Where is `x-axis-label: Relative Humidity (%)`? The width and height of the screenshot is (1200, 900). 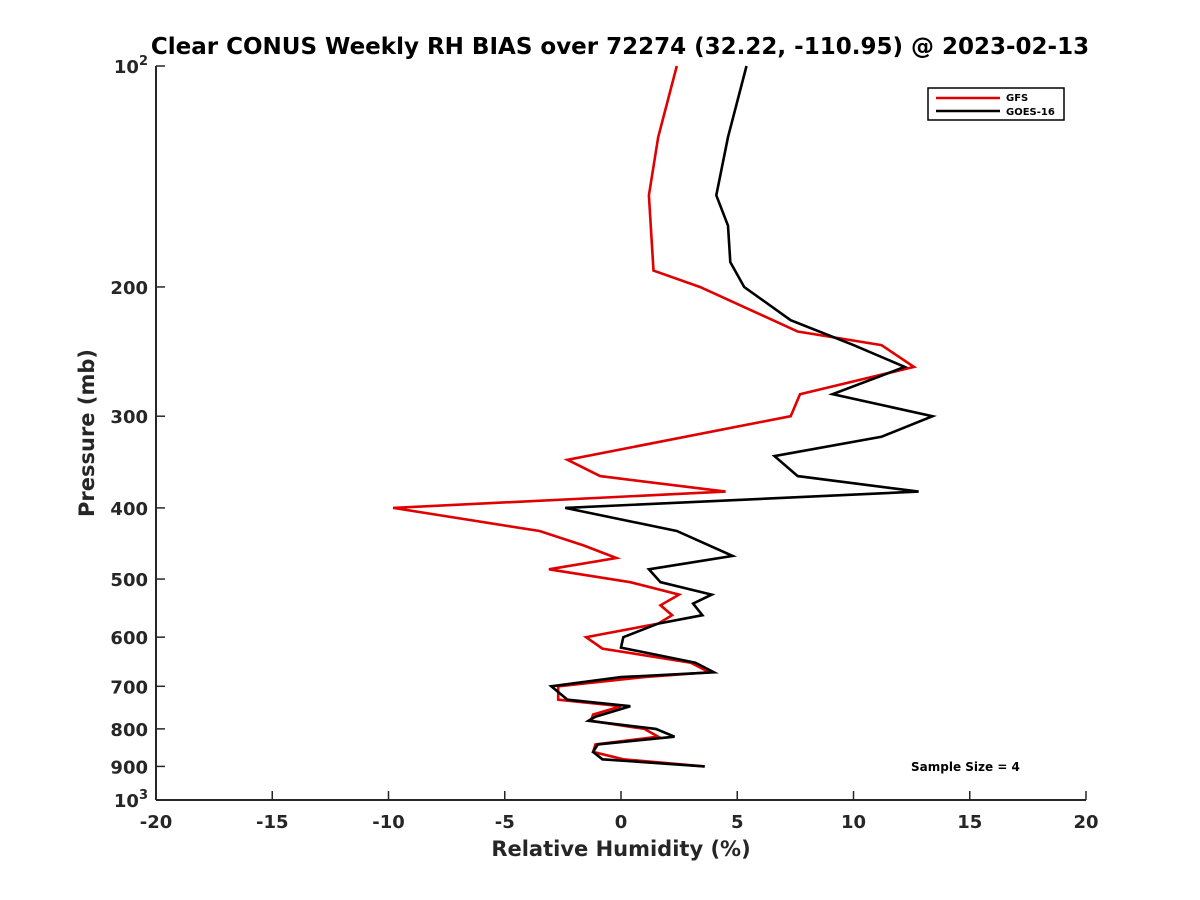
x-axis-label: Relative Humidity (%) is located at coordinates (620, 849).